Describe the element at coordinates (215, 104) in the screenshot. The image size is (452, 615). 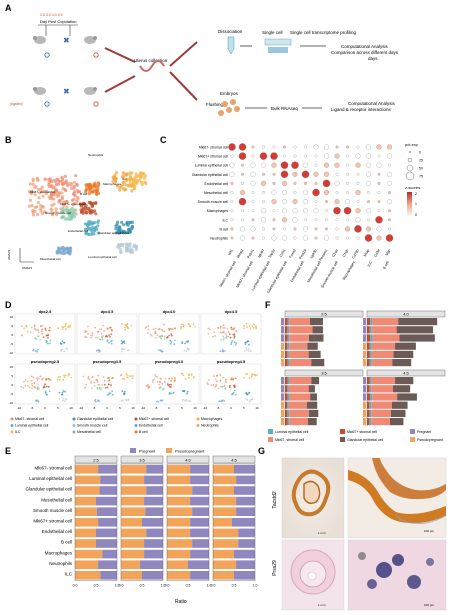
I see `flushing-label: Flushing` at that location.